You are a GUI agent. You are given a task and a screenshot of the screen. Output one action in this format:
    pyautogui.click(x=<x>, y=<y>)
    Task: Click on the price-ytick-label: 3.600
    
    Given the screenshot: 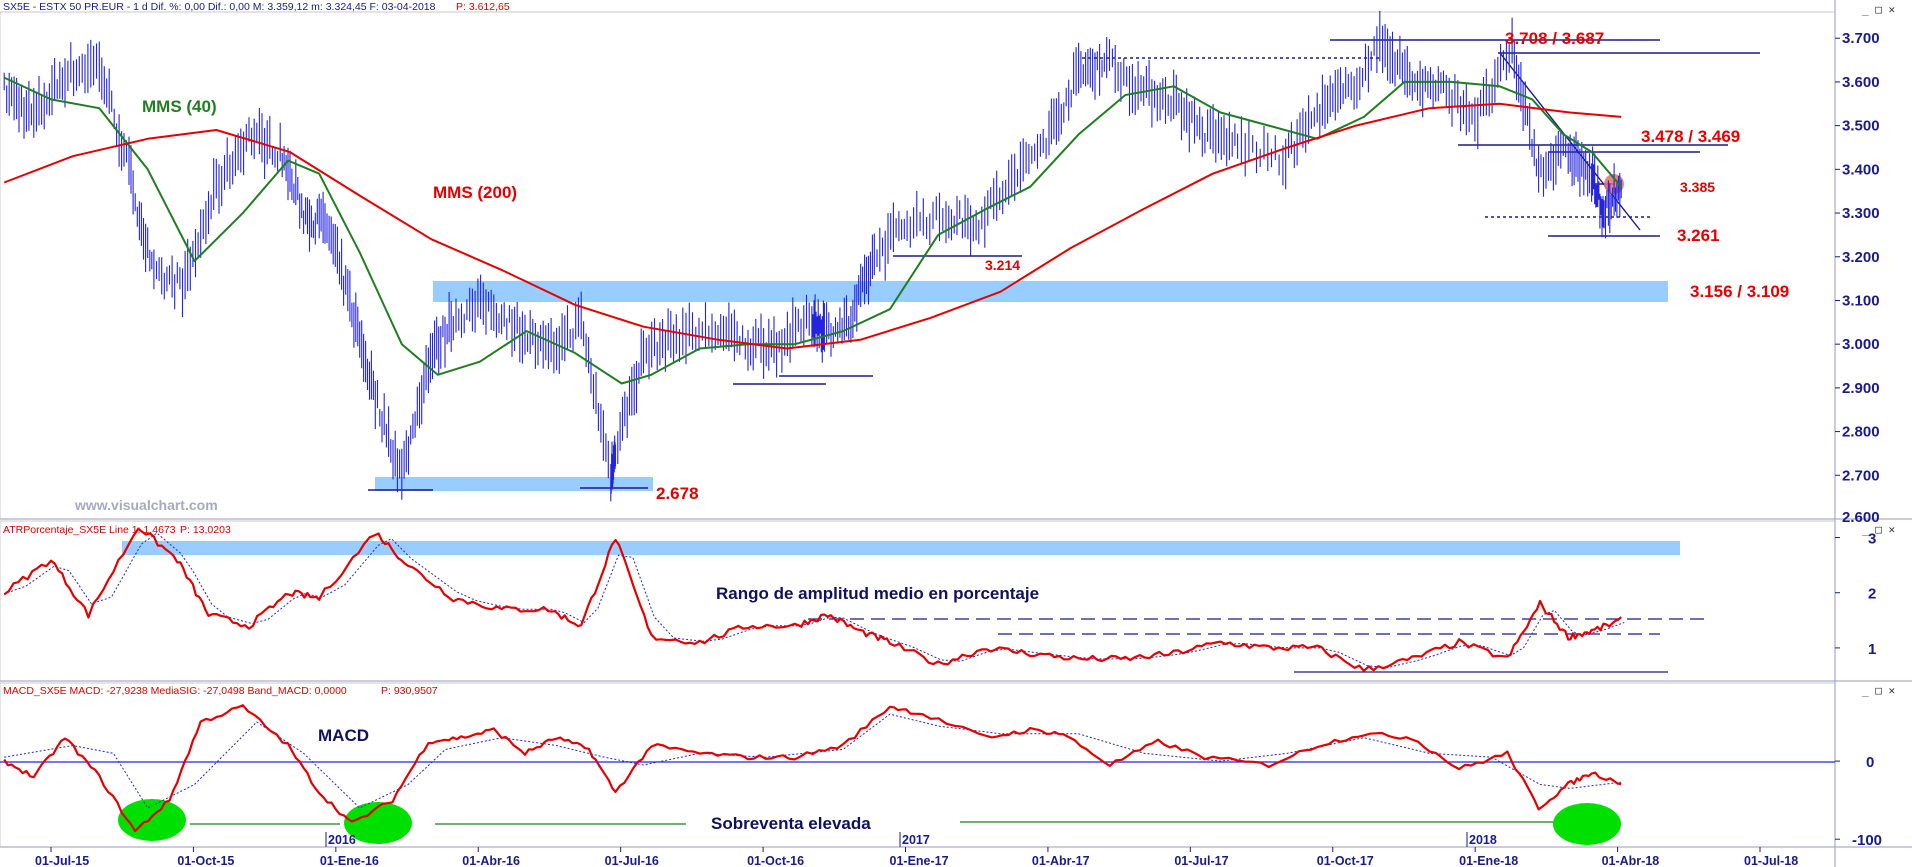 What is the action you would take?
    pyautogui.click(x=1861, y=82)
    